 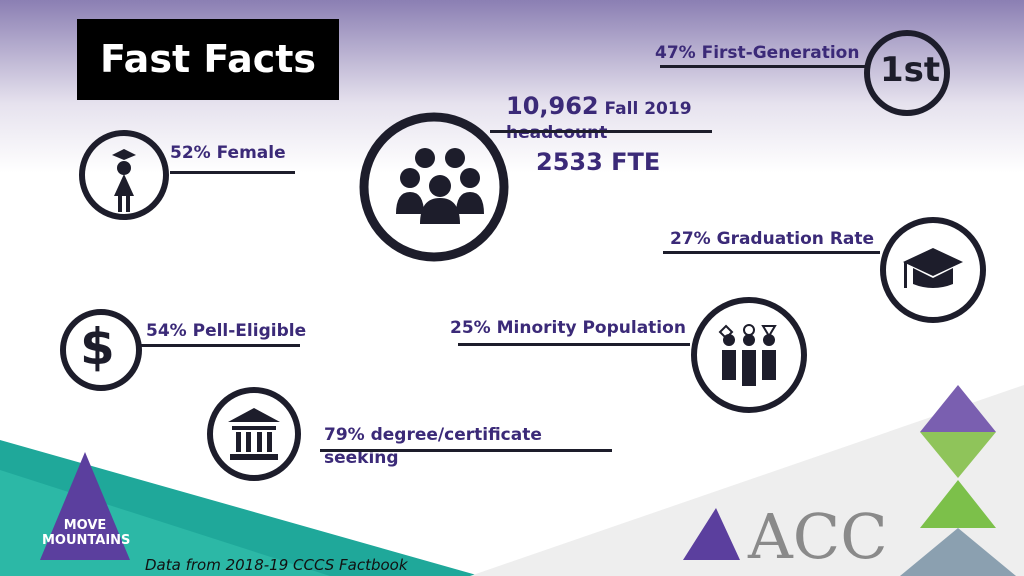 I want to click on title: Fast Facts, so click(x=208, y=59).